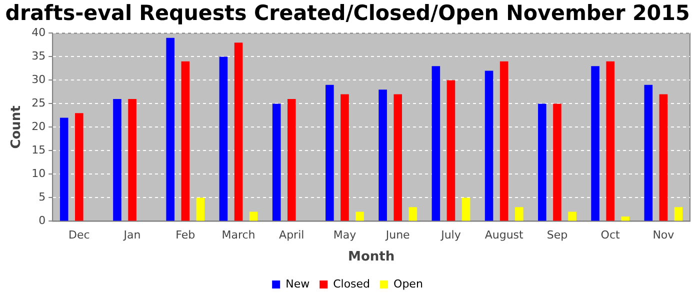  What do you see at coordinates (663, 235) in the screenshot?
I see `x-tick-label: Nov` at bounding box center [663, 235].